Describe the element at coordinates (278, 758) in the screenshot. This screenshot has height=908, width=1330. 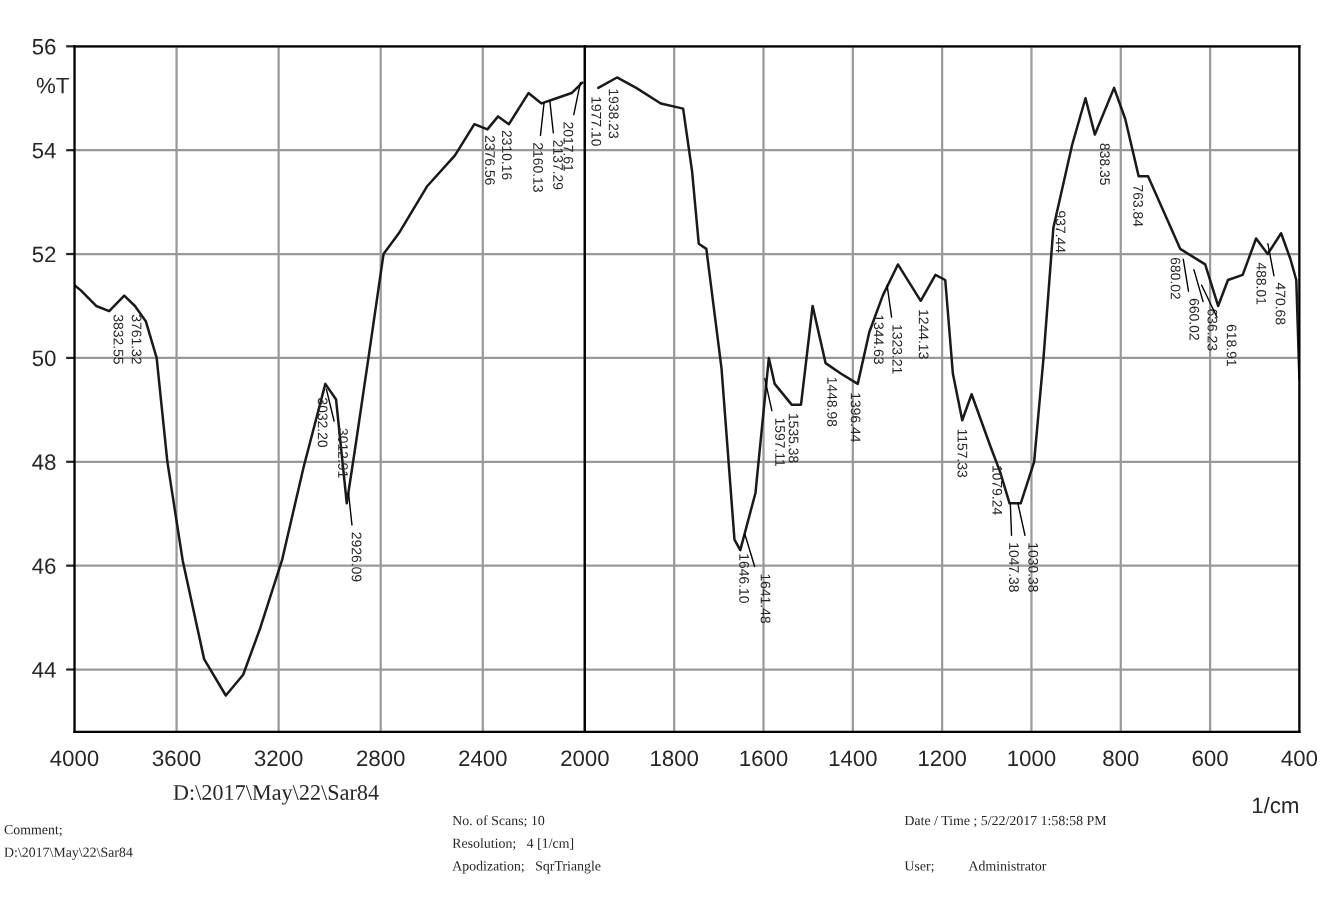
I see `x-tick-label: 3200` at that location.